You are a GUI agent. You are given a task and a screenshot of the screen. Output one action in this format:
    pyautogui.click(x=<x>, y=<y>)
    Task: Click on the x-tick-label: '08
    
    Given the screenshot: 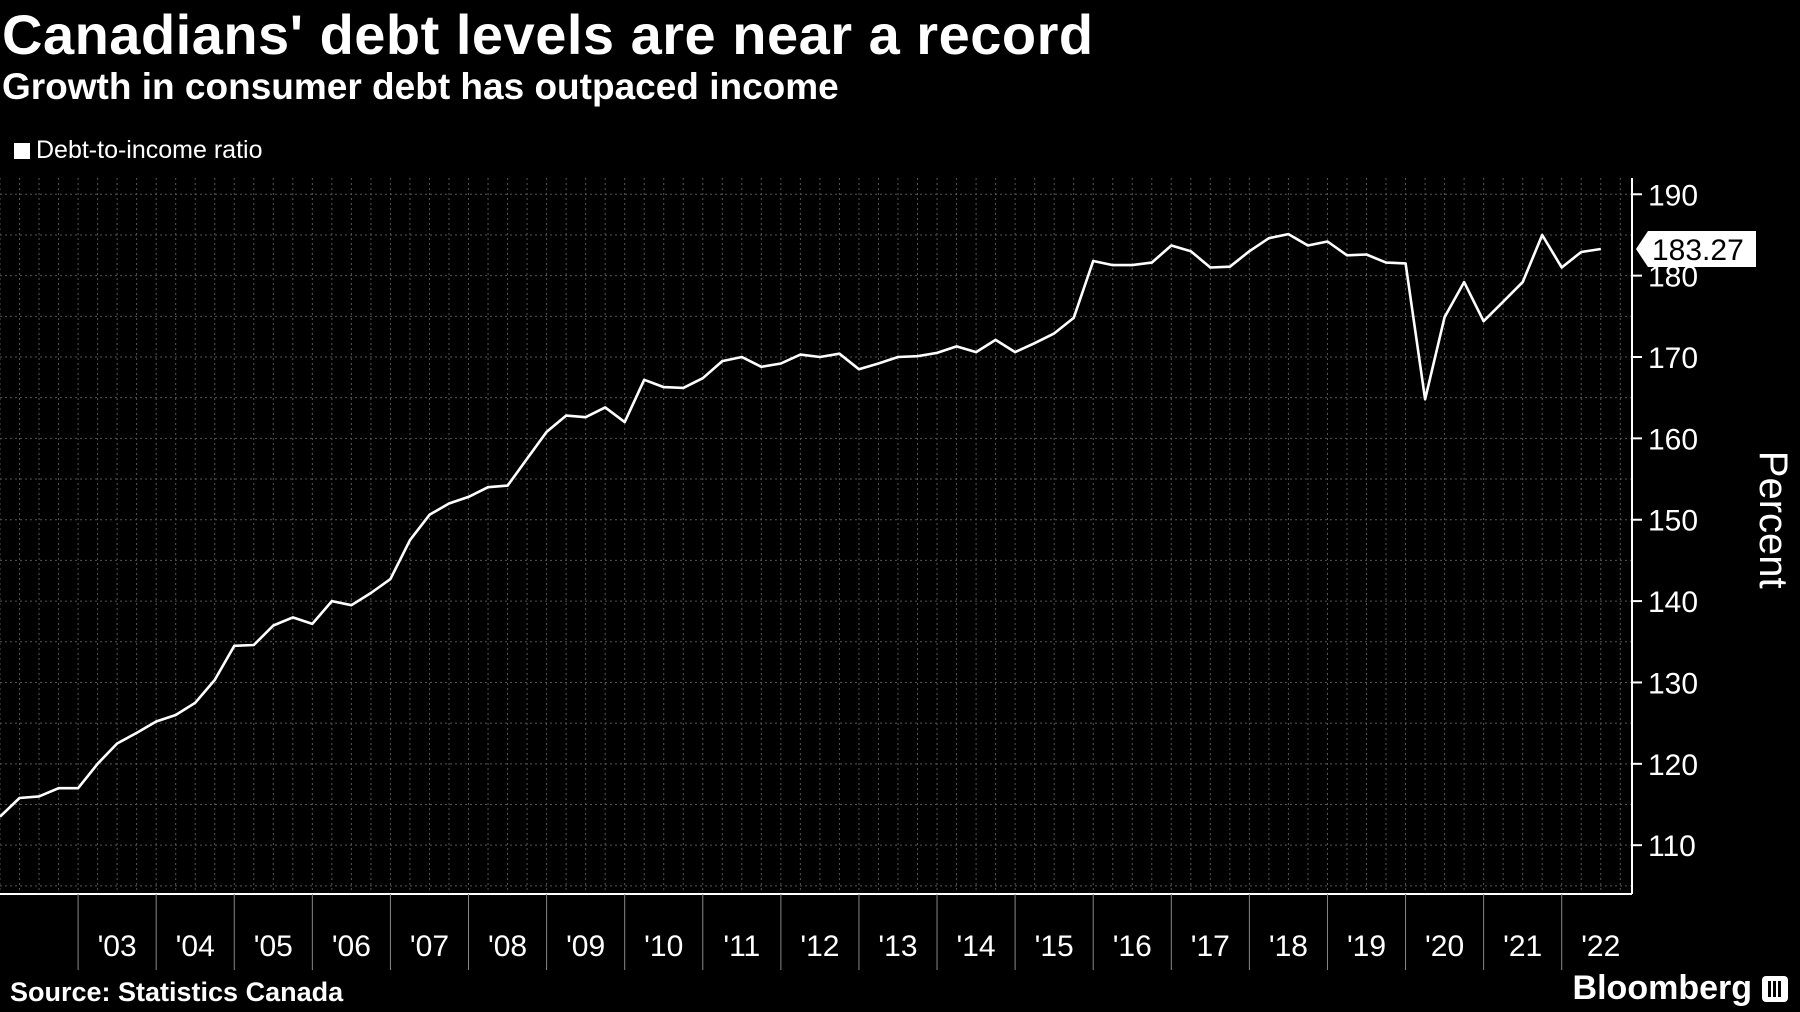 What is the action you would take?
    pyautogui.click(x=507, y=946)
    